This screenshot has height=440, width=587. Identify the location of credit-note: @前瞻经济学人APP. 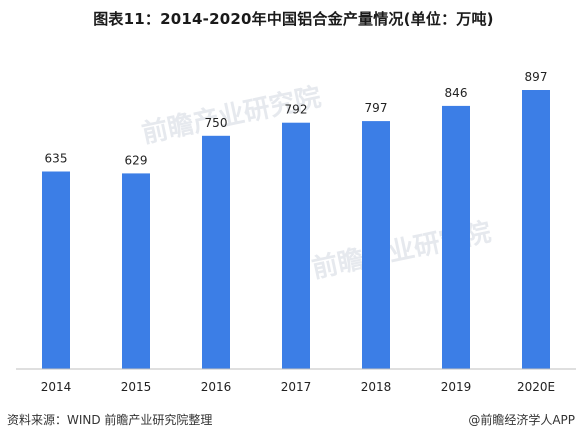
(521, 420).